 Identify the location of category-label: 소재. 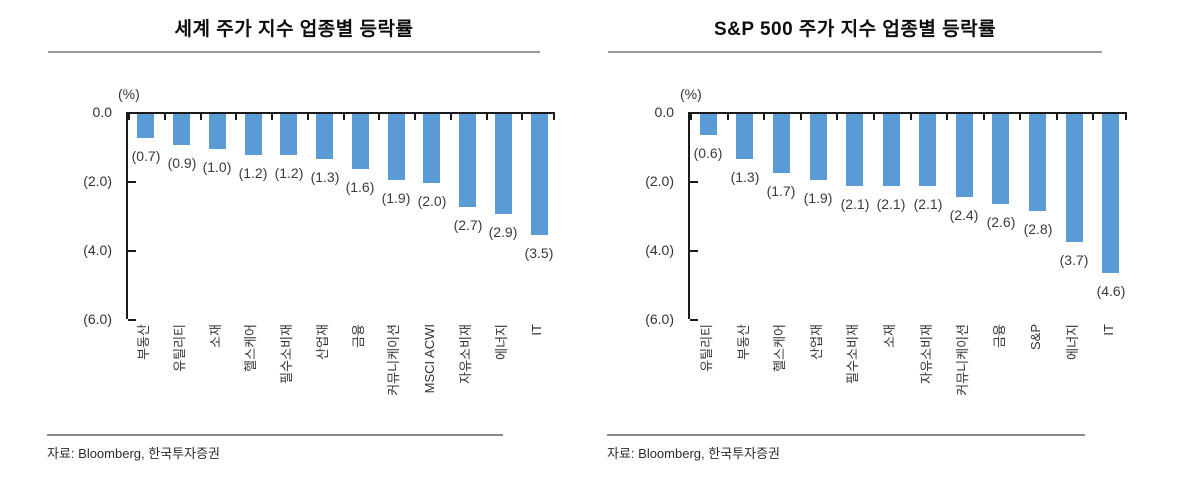
(215, 336).